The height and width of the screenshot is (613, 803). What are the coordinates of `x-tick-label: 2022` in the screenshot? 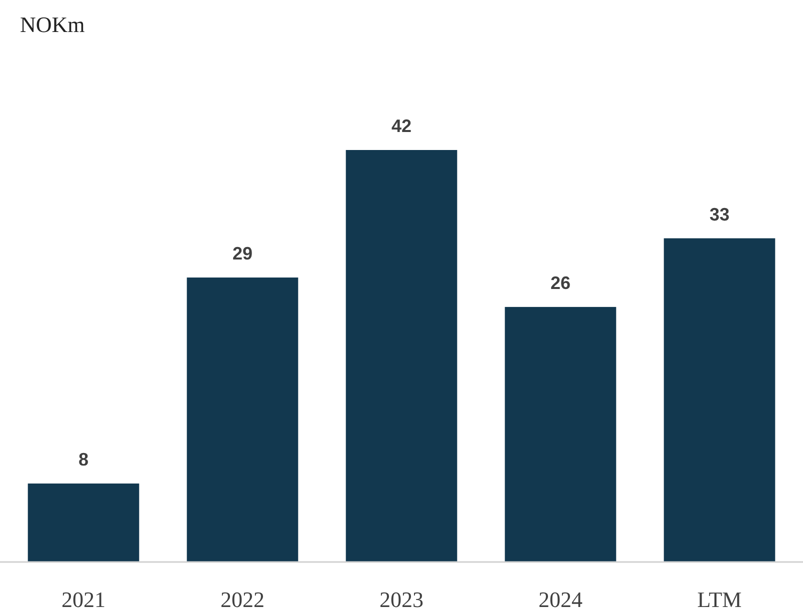 It's located at (242, 599).